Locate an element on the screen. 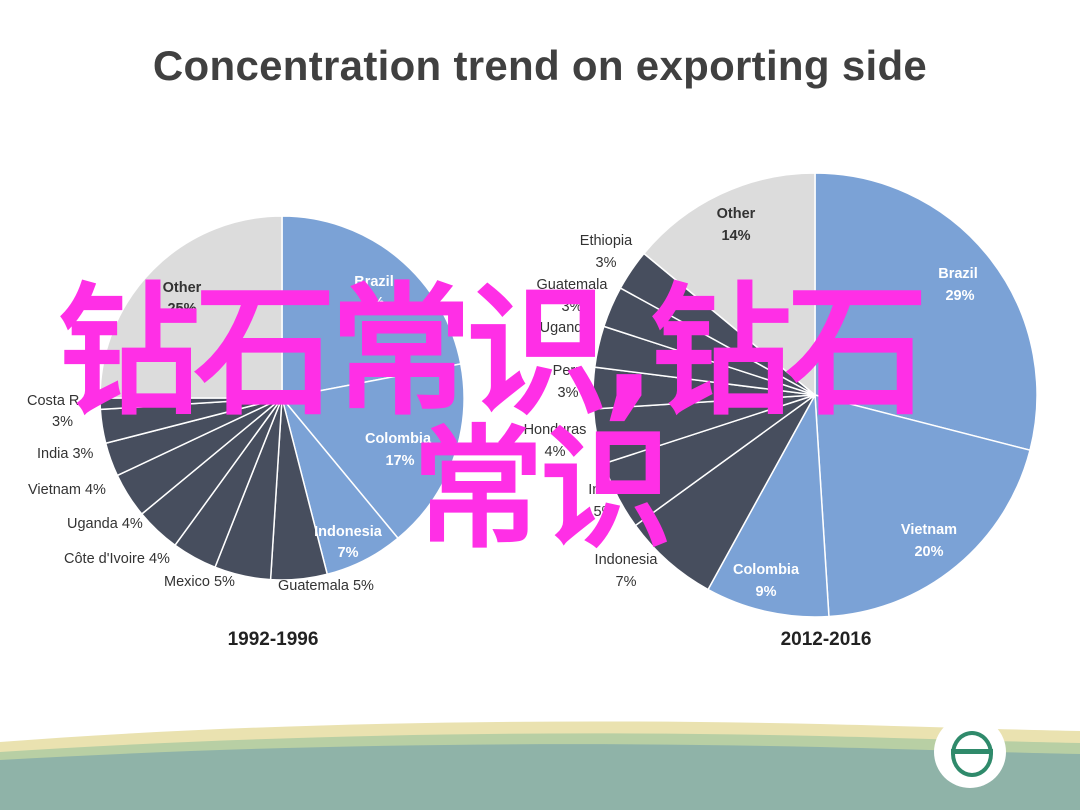 The image size is (1080, 810). watermark-line-2: 常识 is located at coordinates (542, 490).